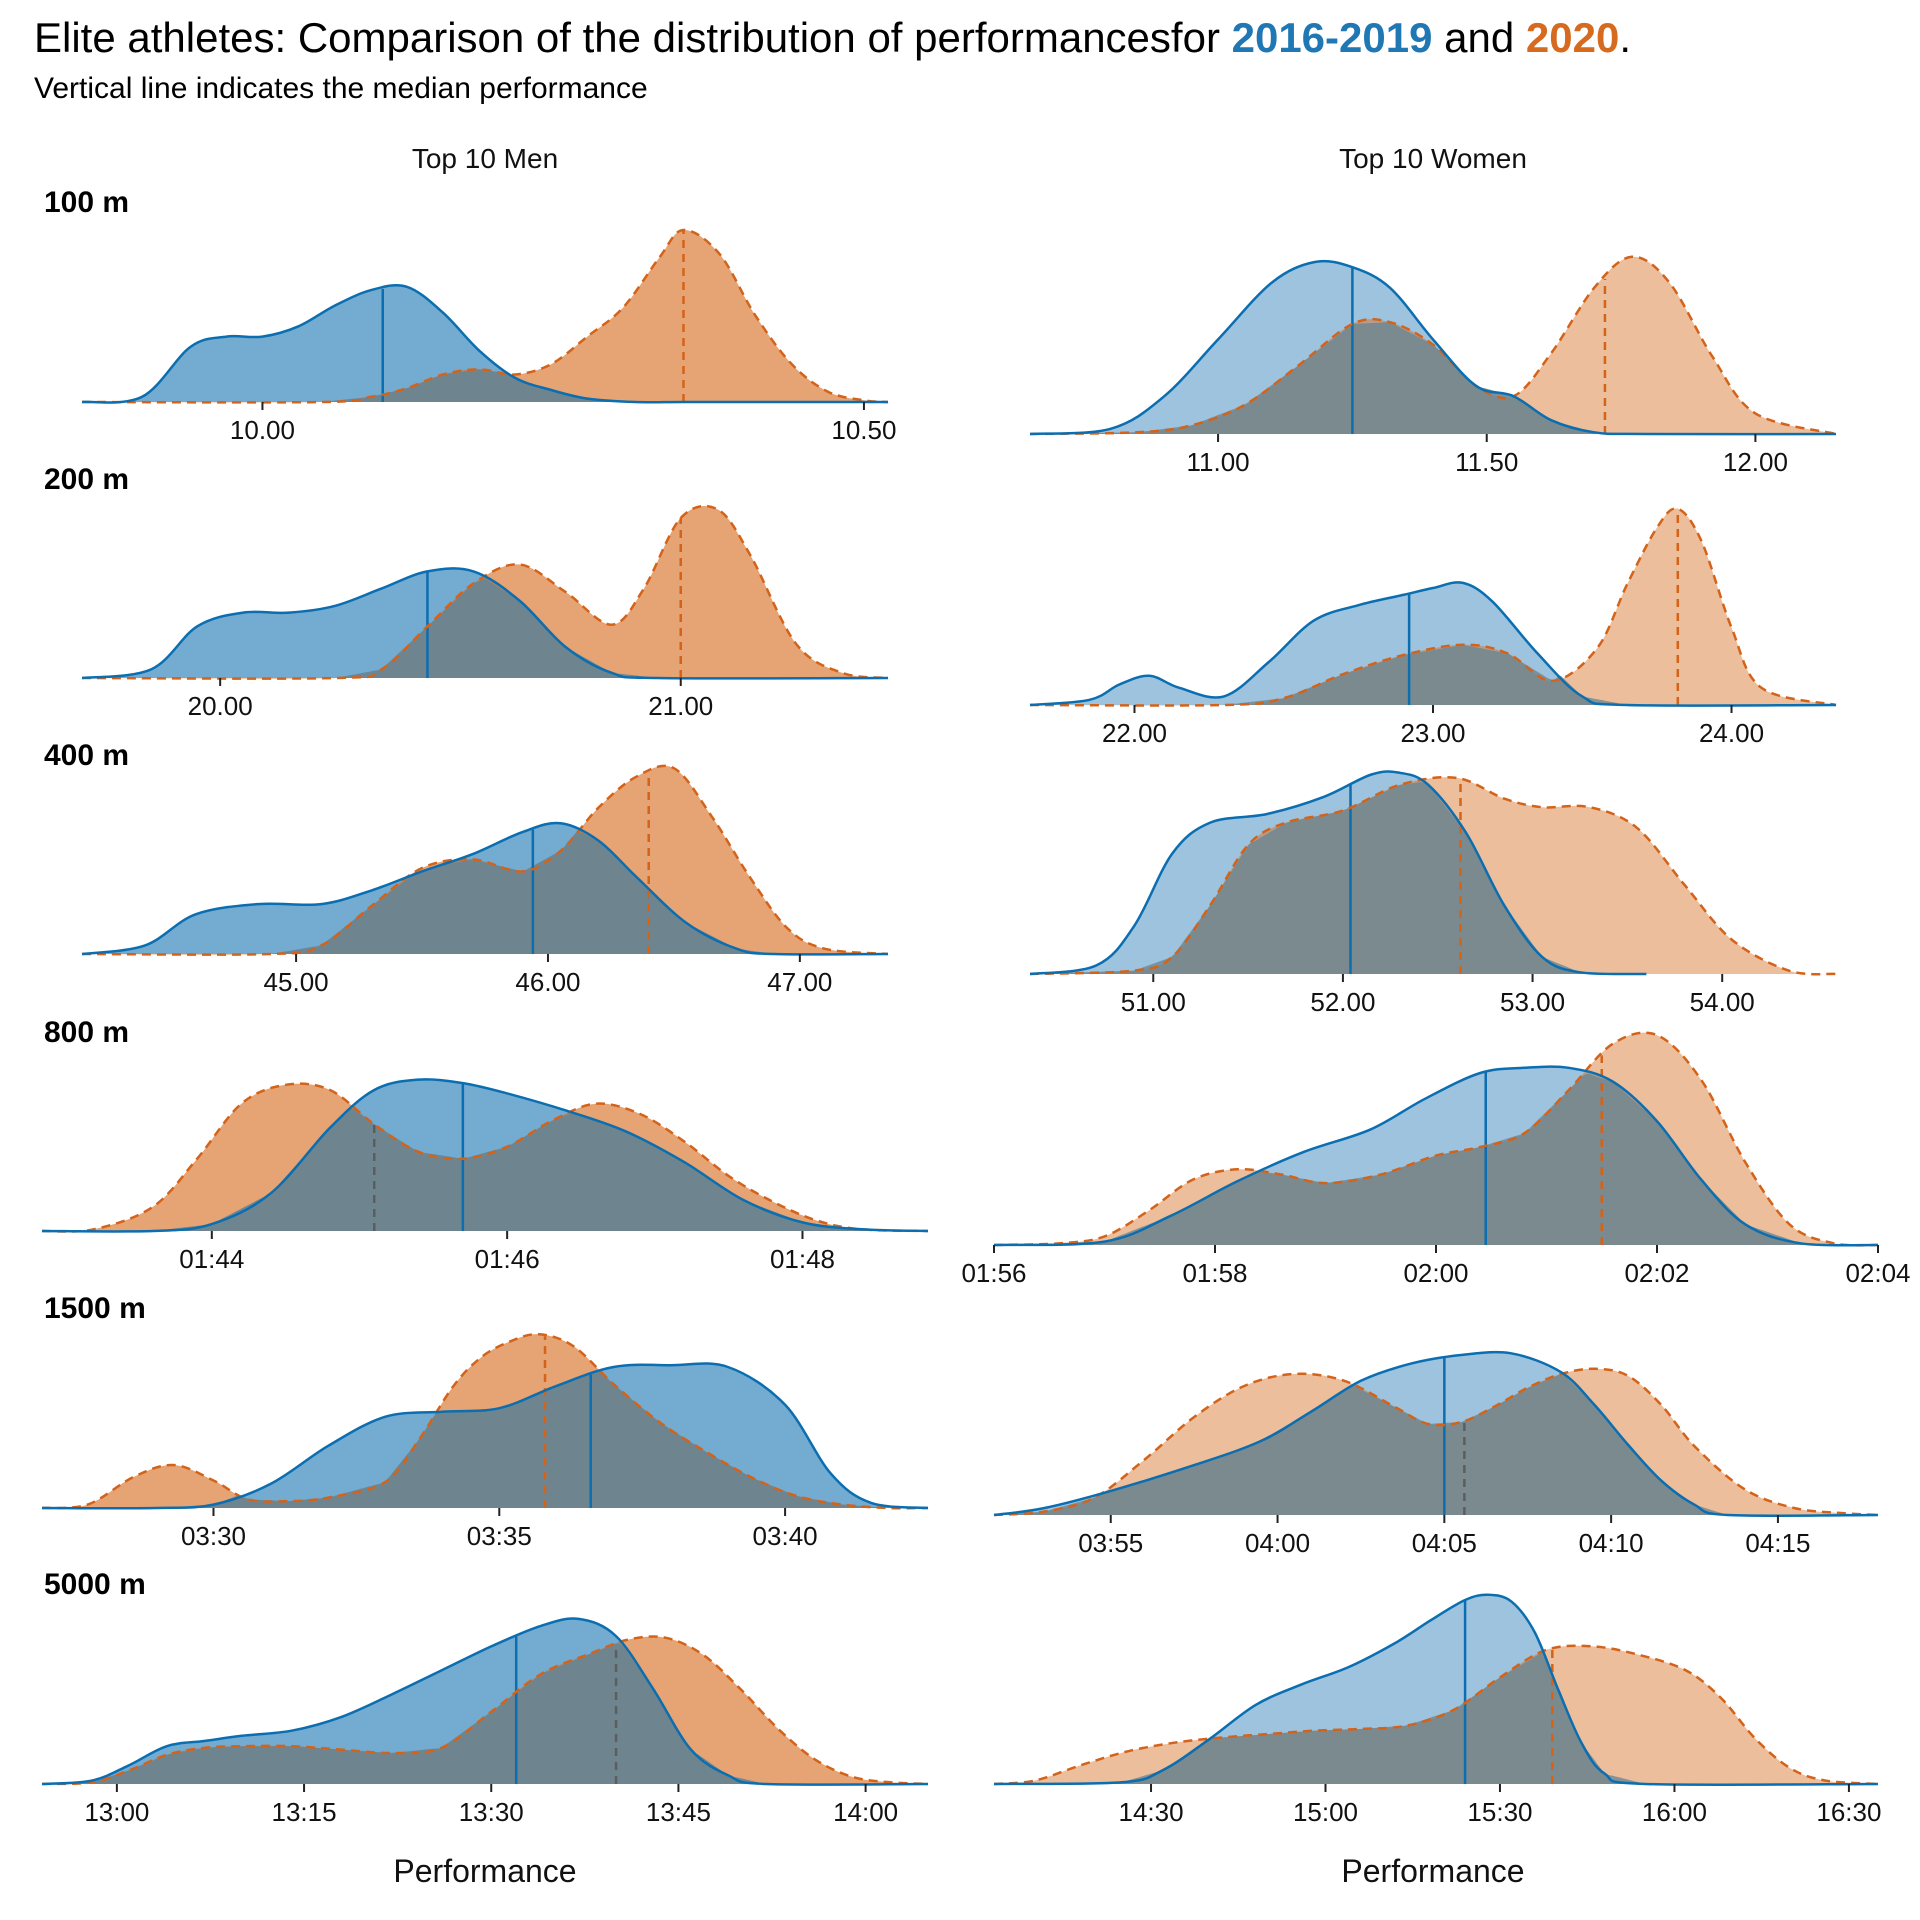 This screenshot has width=1920, height=1920. I want to click on tick-label-top-10-men-200-m-20-00: 20.00, so click(220, 706).